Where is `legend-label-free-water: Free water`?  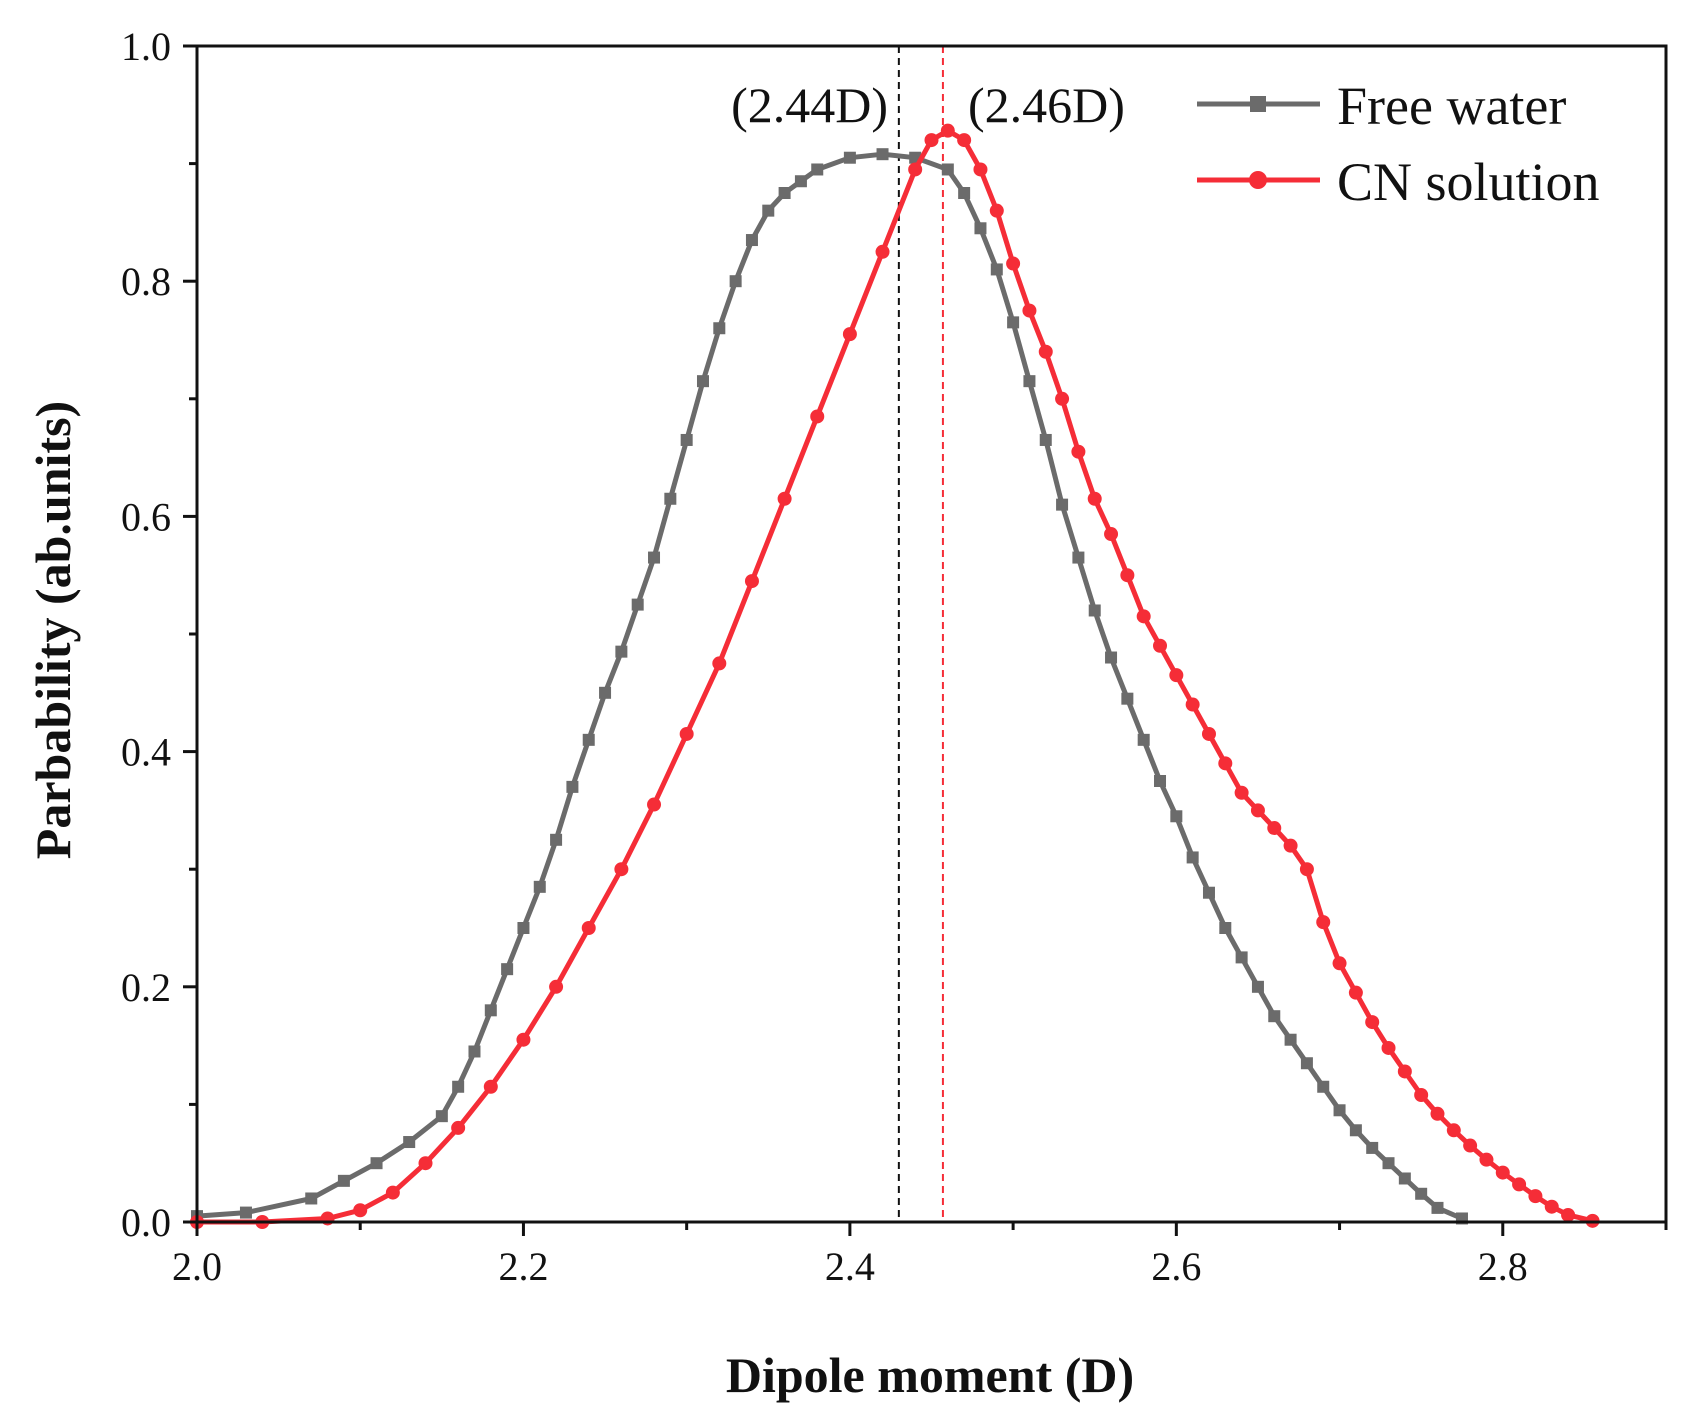 legend-label-free-water: Free water is located at coordinates (1451, 106).